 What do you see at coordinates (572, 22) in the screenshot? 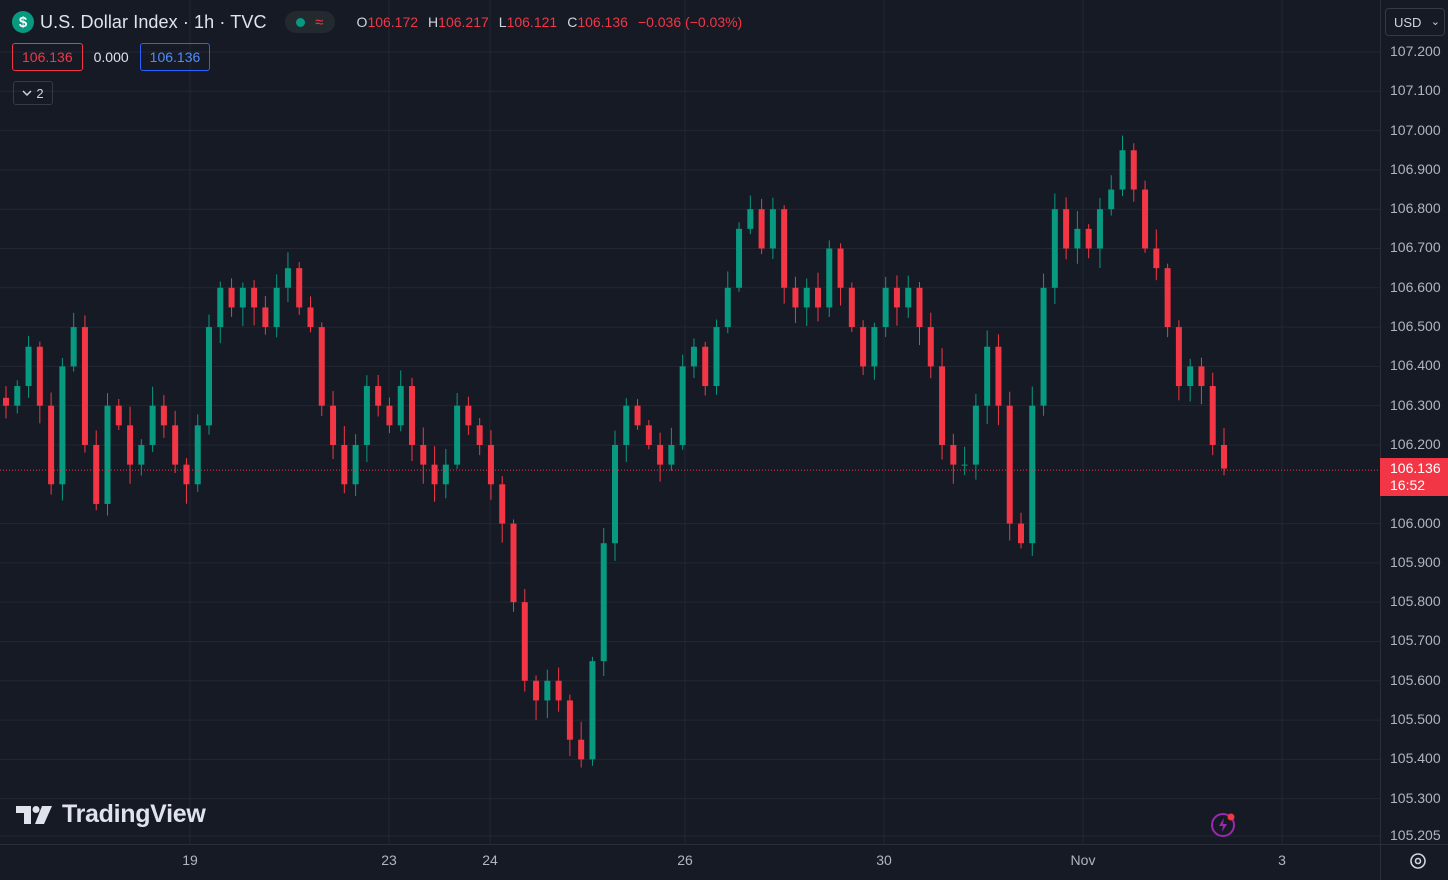
I see `ohlc-close-key: C` at bounding box center [572, 22].